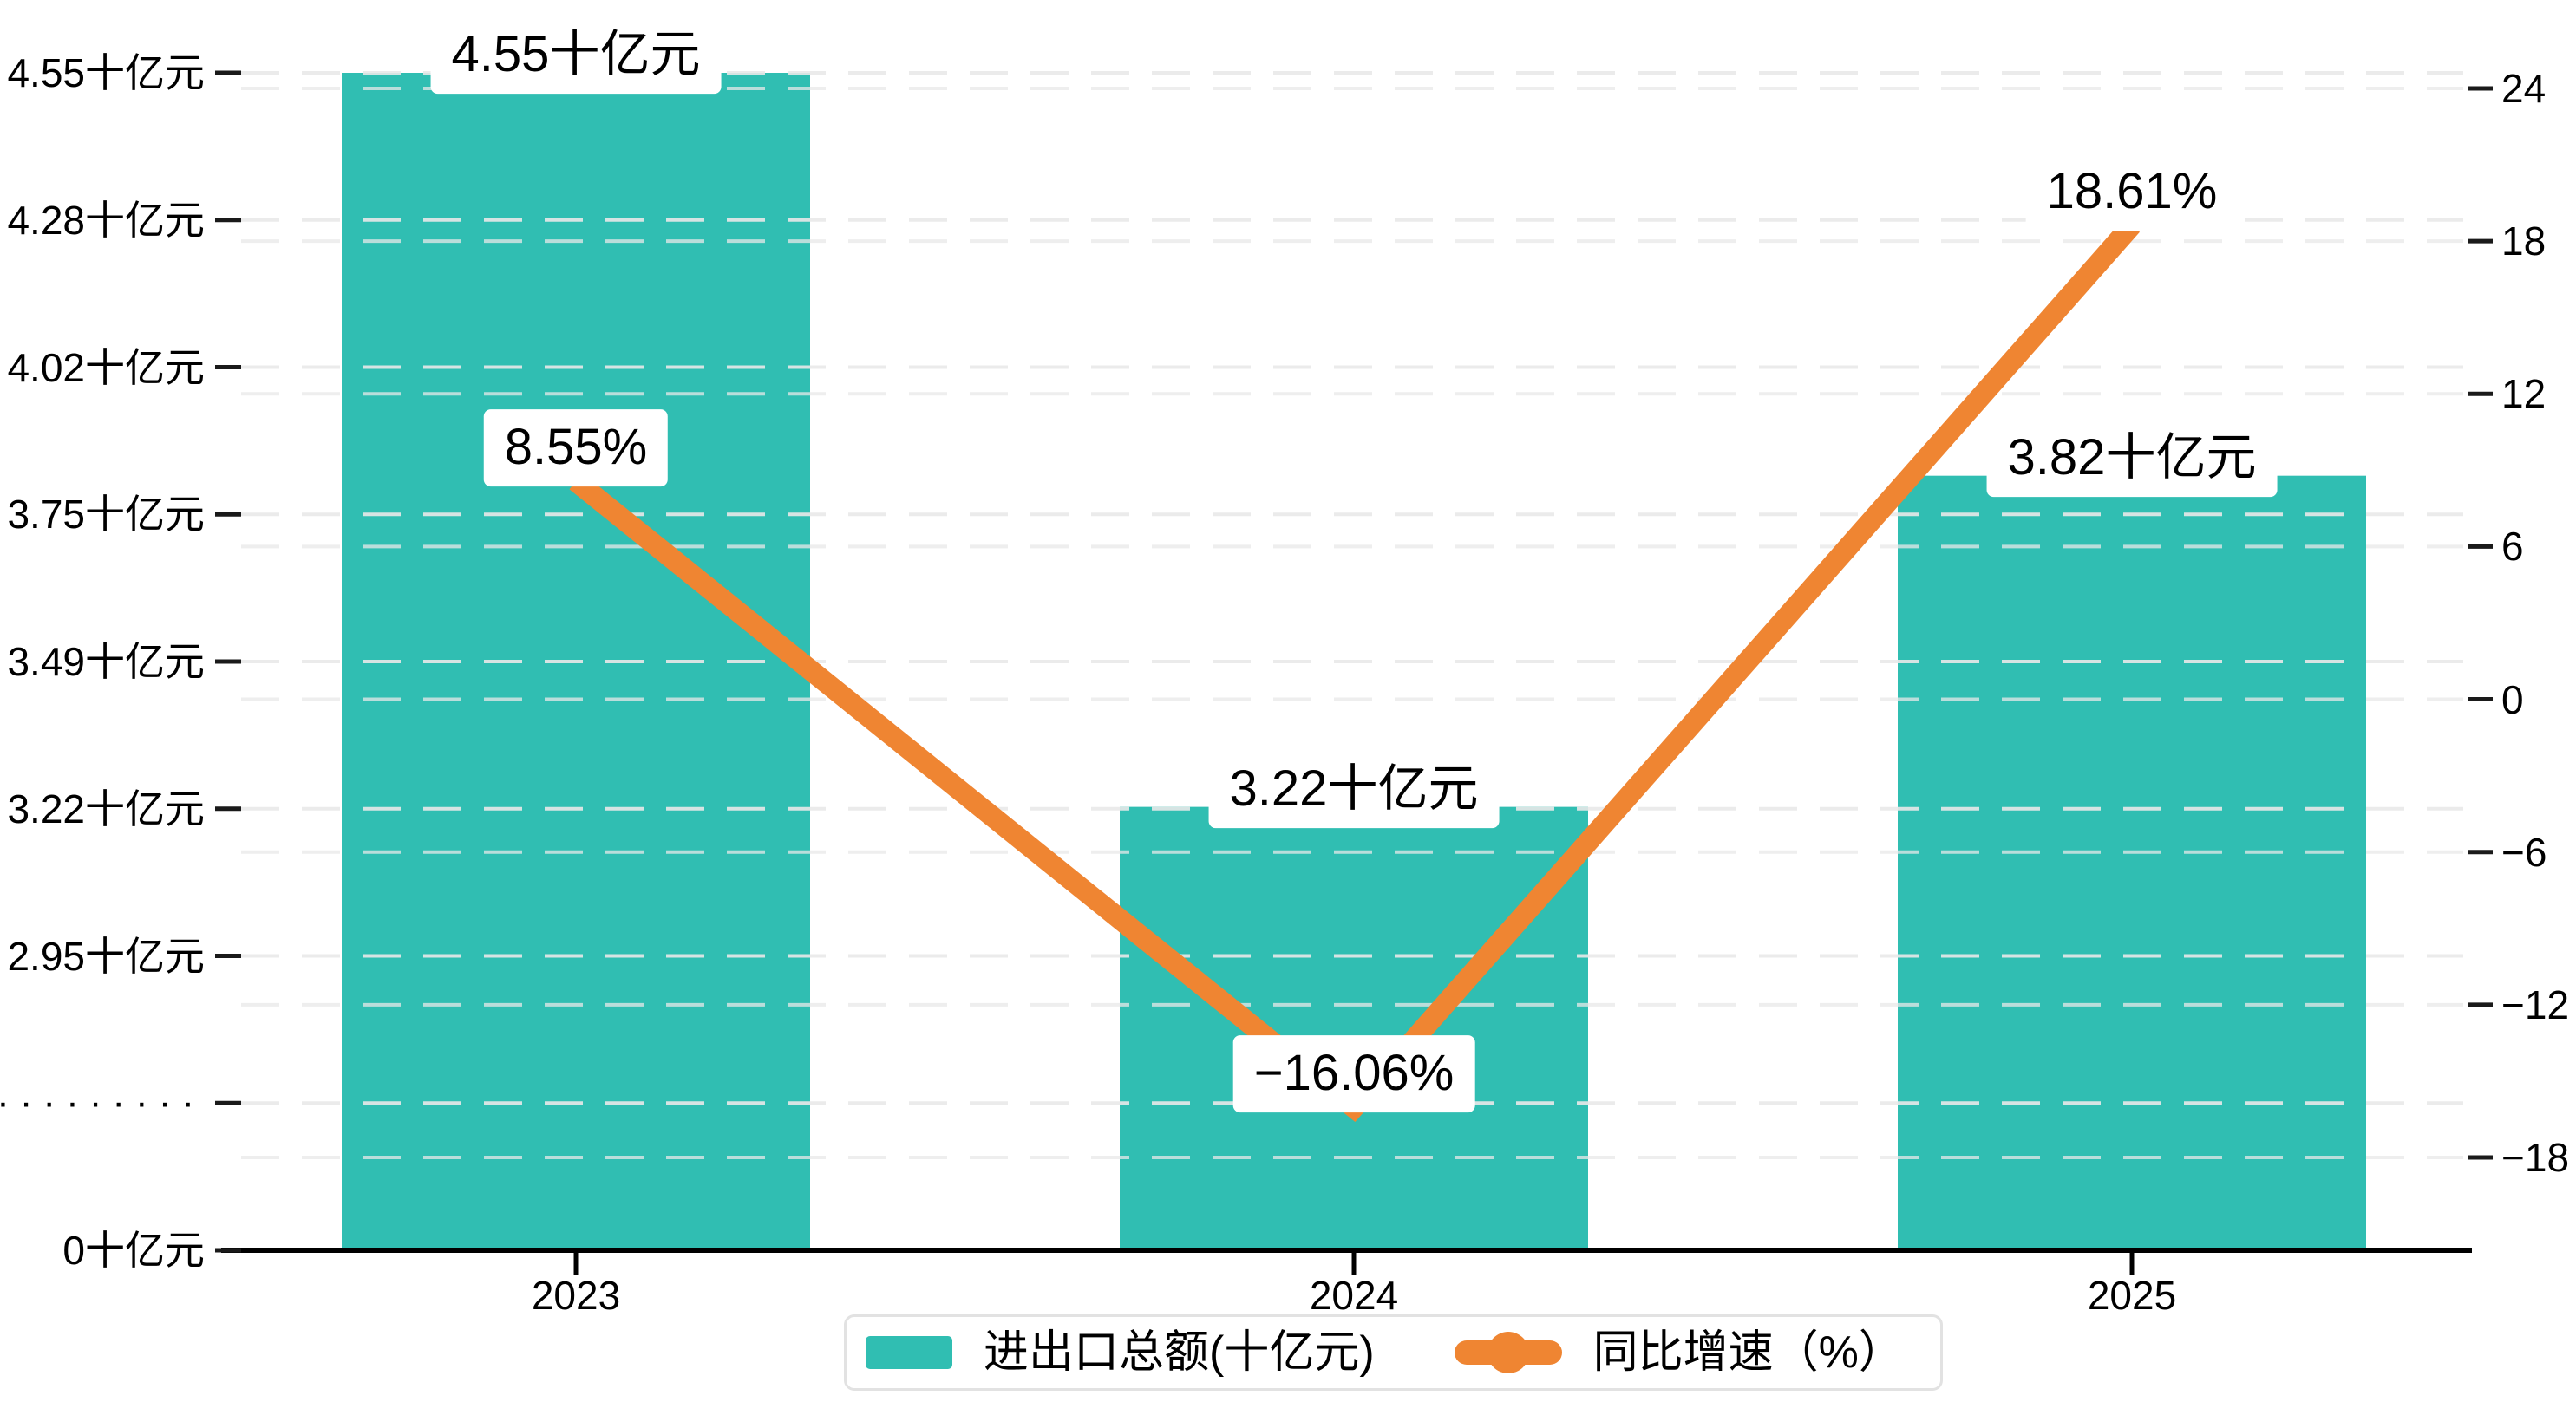  What do you see at coordinates (106, 220) in the screenshot?
I see `left-axis-label-1: 4.28十亿元` at bounding box center [106, 220].